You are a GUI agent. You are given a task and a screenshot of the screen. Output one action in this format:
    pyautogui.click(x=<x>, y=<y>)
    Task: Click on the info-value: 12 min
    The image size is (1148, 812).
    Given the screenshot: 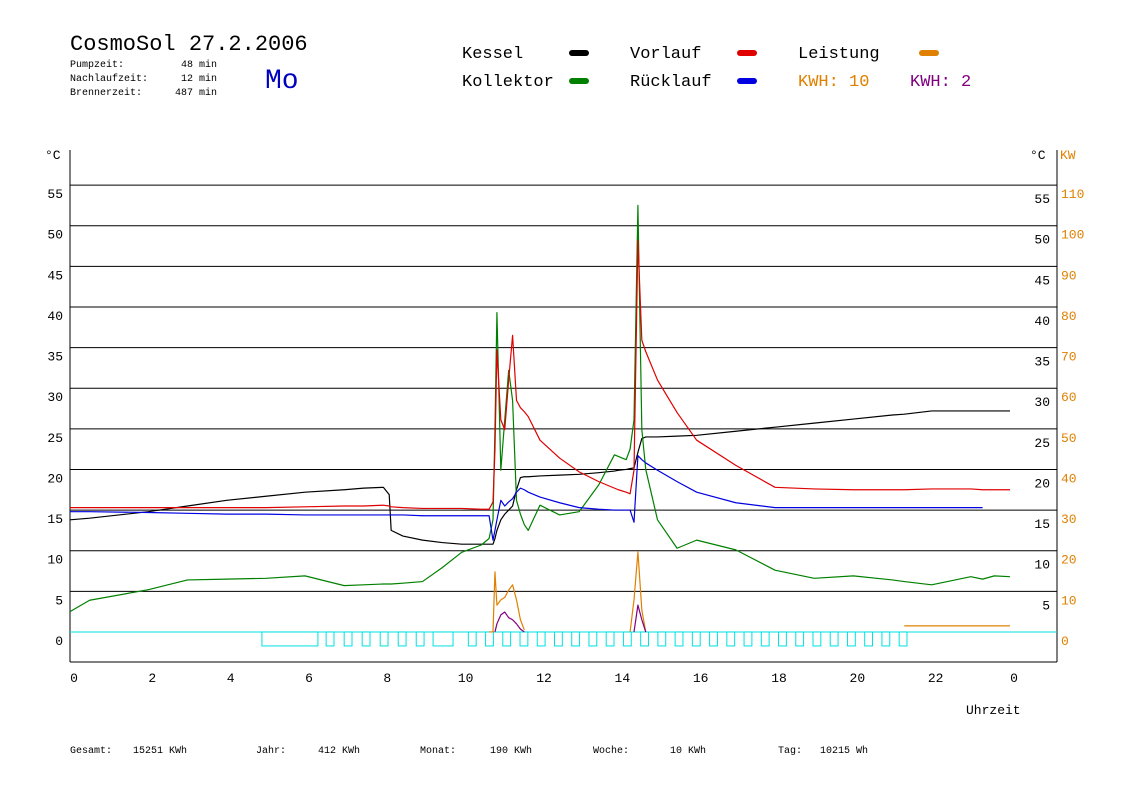 What is the action you would take?
    pyautogui.click(x=199, y=79)
    